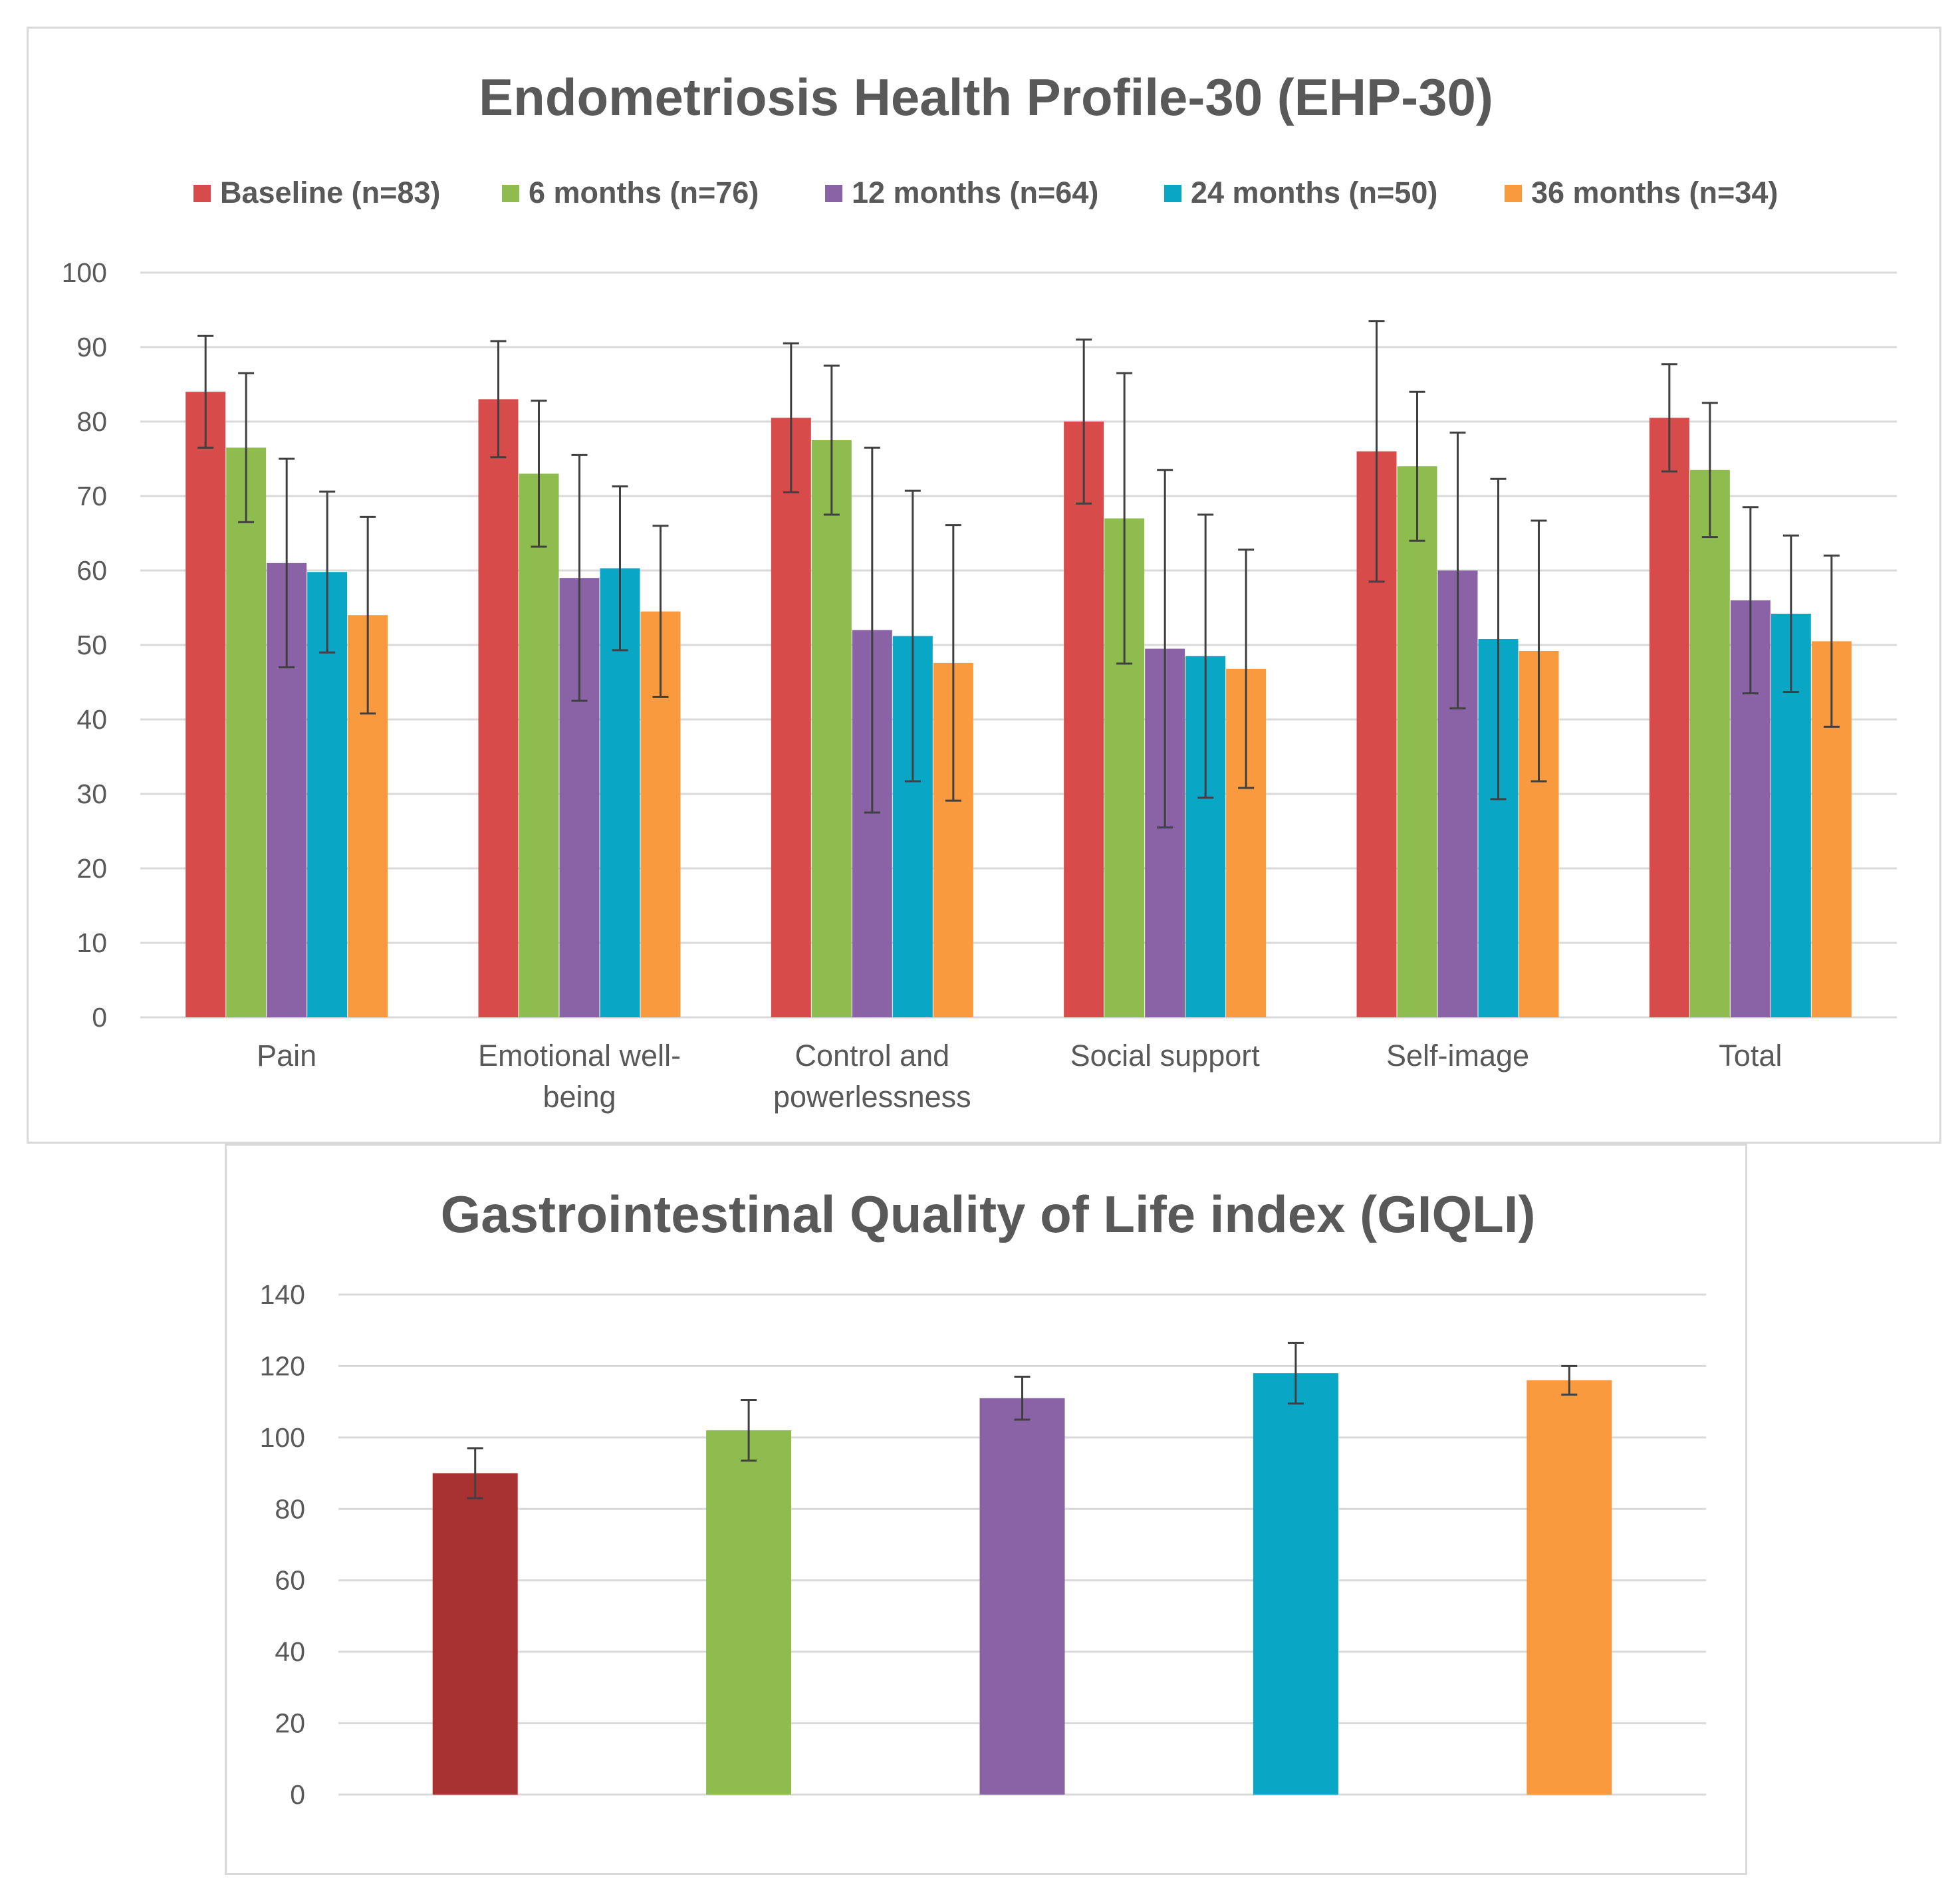  Describe the element at coordinates (872, 1097) in the screenshot. I see `x-tick-label: powerlessness` at that location.